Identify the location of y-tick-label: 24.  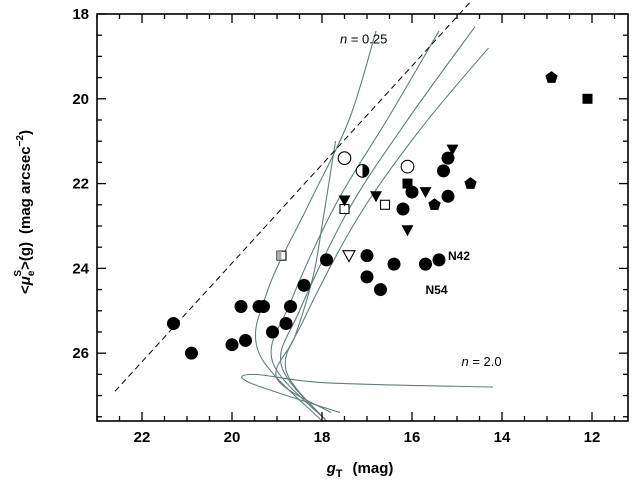
(80, 268).